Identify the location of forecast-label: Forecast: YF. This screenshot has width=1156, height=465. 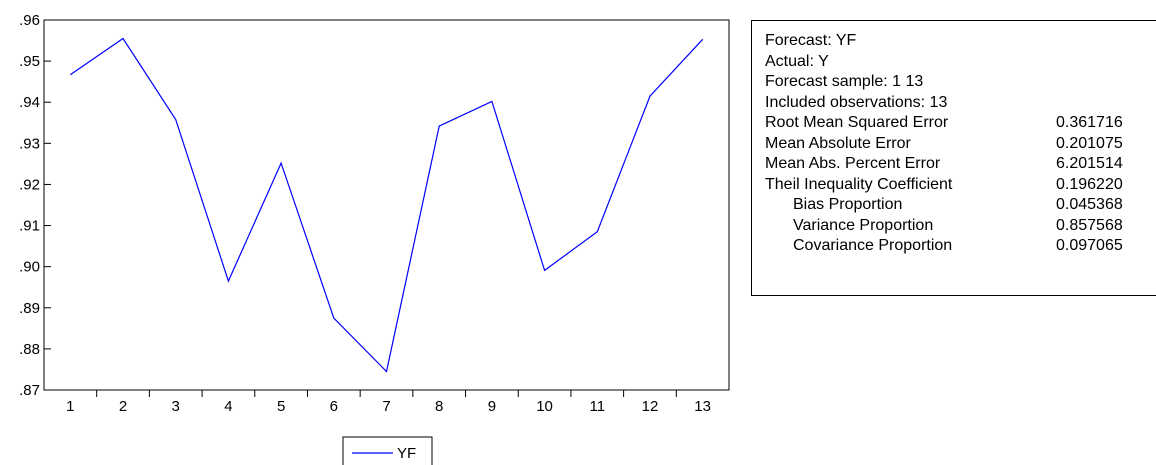
(811, 40).